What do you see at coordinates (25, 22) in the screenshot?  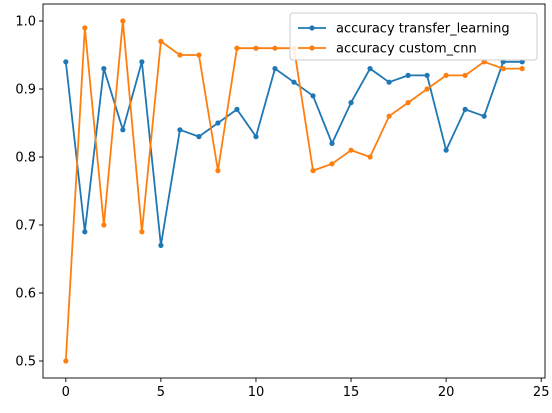 I see `y-tick-label: 1.0` at bounding box center [25, 22].